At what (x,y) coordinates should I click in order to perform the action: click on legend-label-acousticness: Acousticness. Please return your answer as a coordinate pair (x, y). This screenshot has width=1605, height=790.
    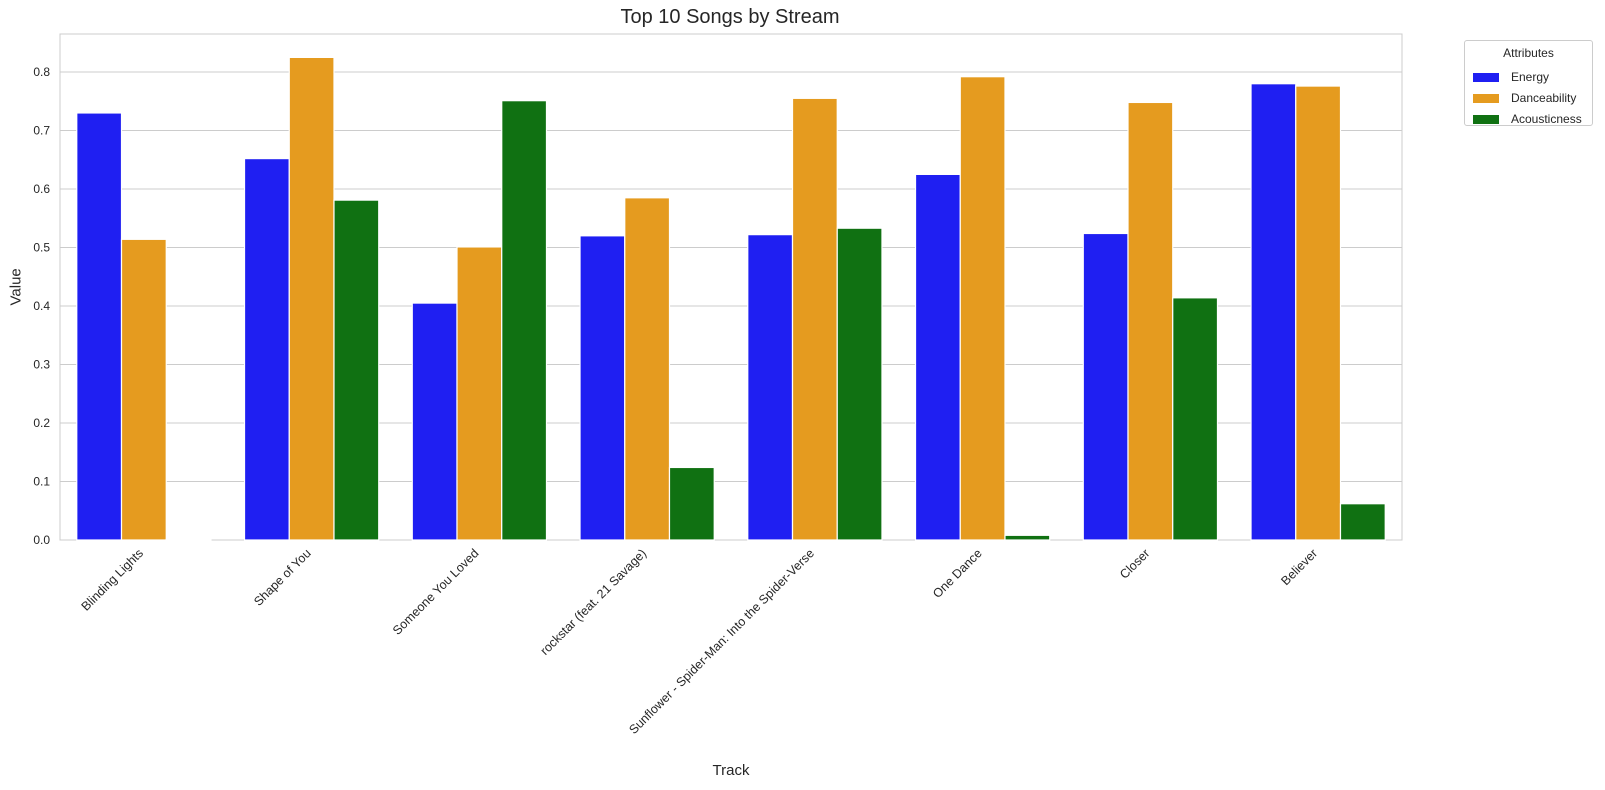
    Looking at the image, I should click on (1546, 119).